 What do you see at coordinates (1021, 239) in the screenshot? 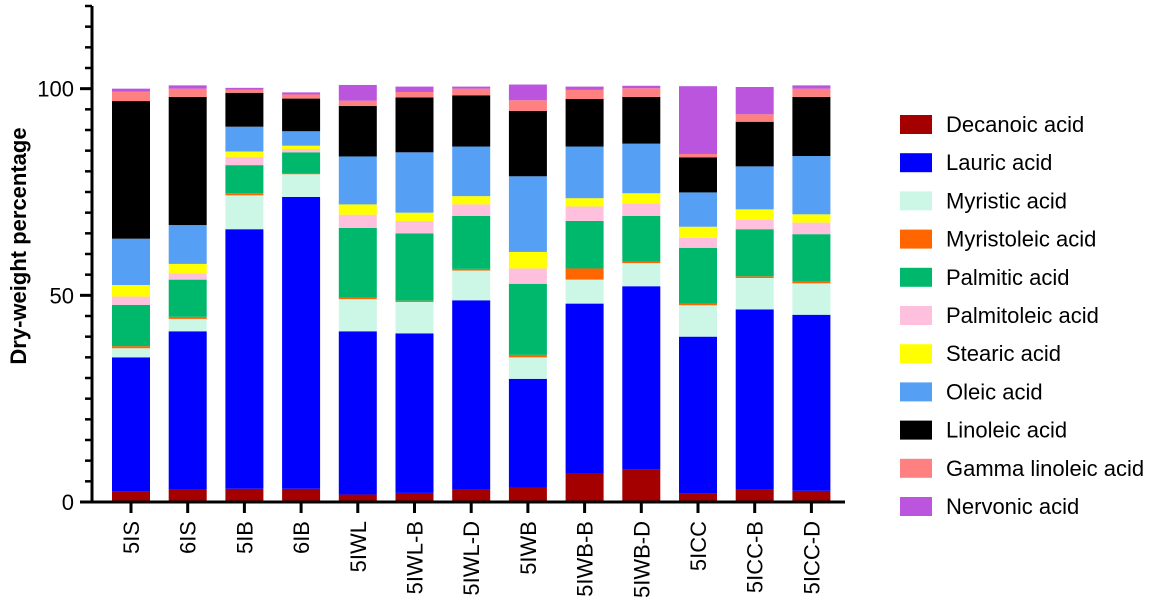
I see `legend-label: Myristoleic acid` at bounding box center [1021, 239].